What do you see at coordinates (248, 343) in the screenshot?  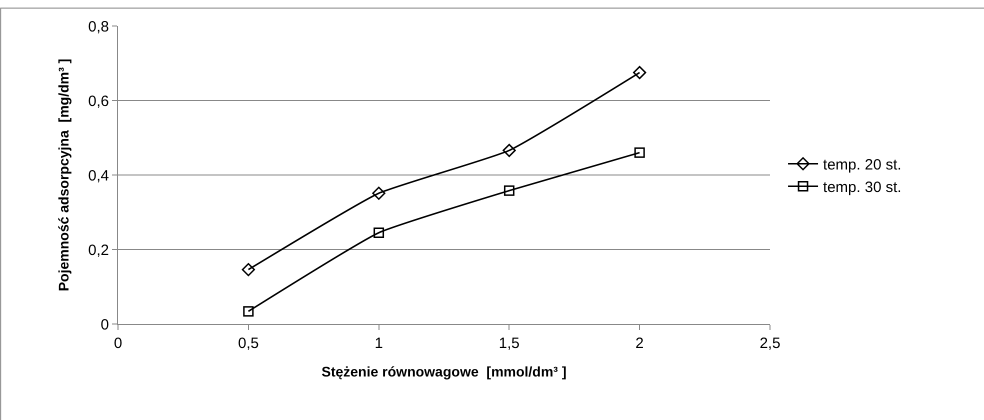 I see `x-tick-label: 0,5` at bounding box center [248, 343].